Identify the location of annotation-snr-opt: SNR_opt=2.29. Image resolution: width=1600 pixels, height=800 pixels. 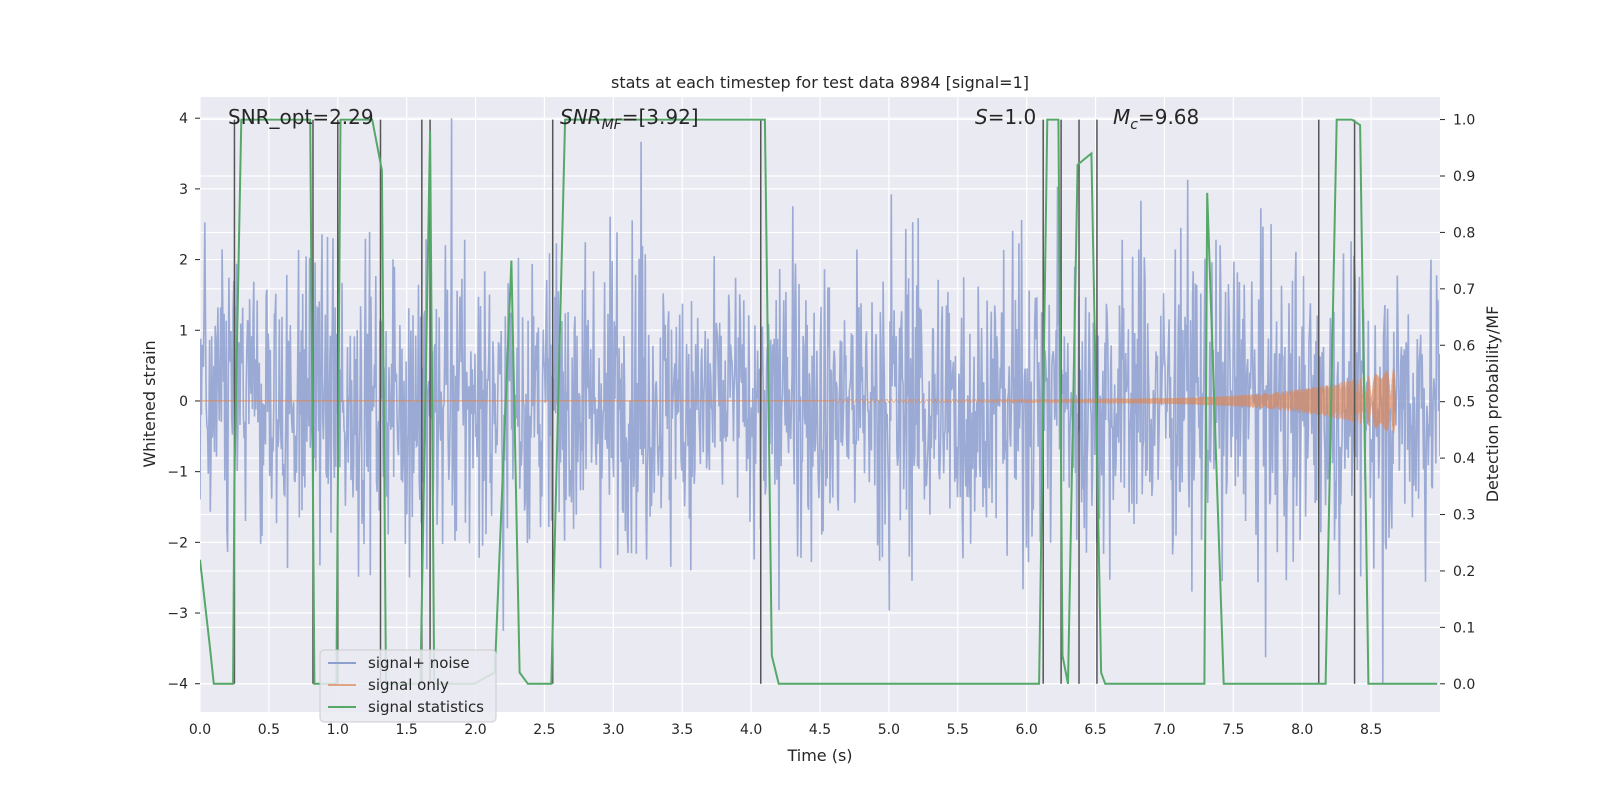
(301, 117).